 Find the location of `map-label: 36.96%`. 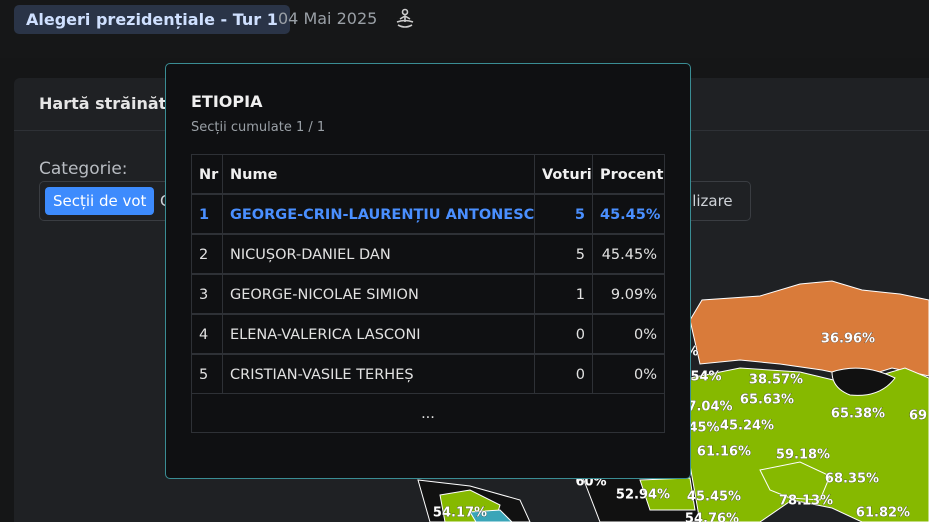

map-label: 36.96% is located at coordinates (848, 339).